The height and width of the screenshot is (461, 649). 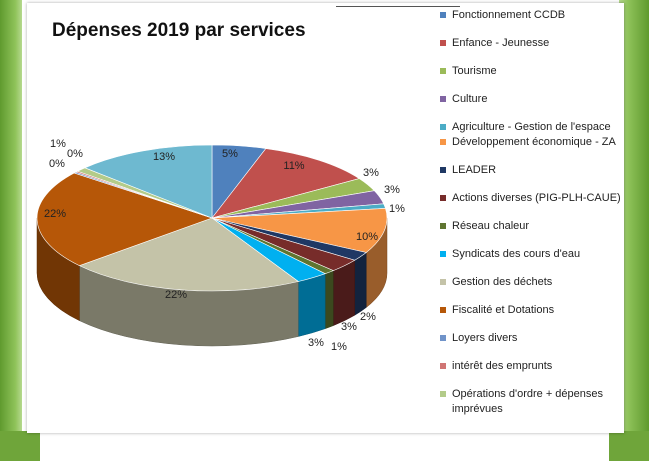 I want to click on legend-item: Fonctionnement CCDB, so click(x=532, y=22).